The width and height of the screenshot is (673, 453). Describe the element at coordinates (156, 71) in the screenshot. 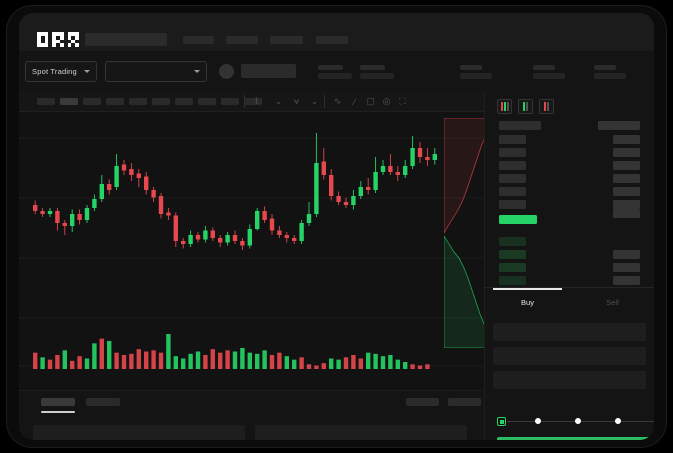

I see `pair-select` at that location.